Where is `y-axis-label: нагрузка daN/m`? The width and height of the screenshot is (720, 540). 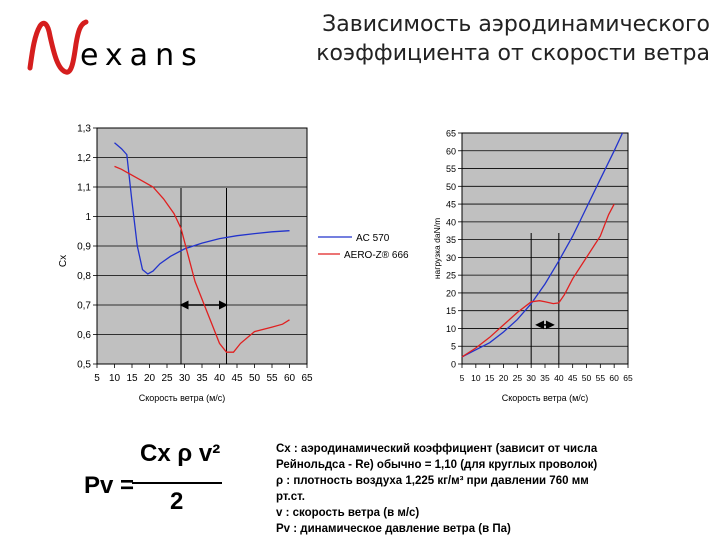 y-axis-label: нагрузка daN/m is located at coordinates (437, 248).